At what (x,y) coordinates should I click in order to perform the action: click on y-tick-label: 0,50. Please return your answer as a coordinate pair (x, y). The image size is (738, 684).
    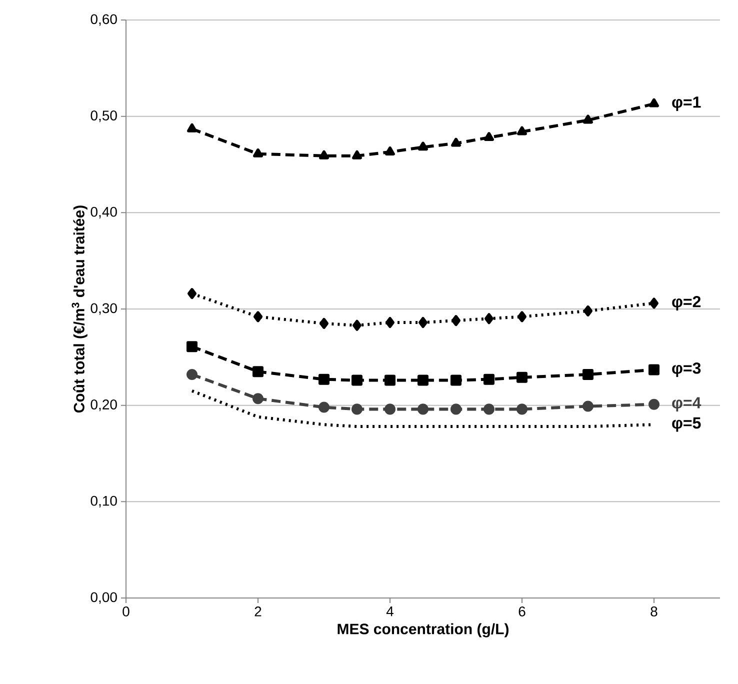
    Looking at the image, I should click on (103, 116).